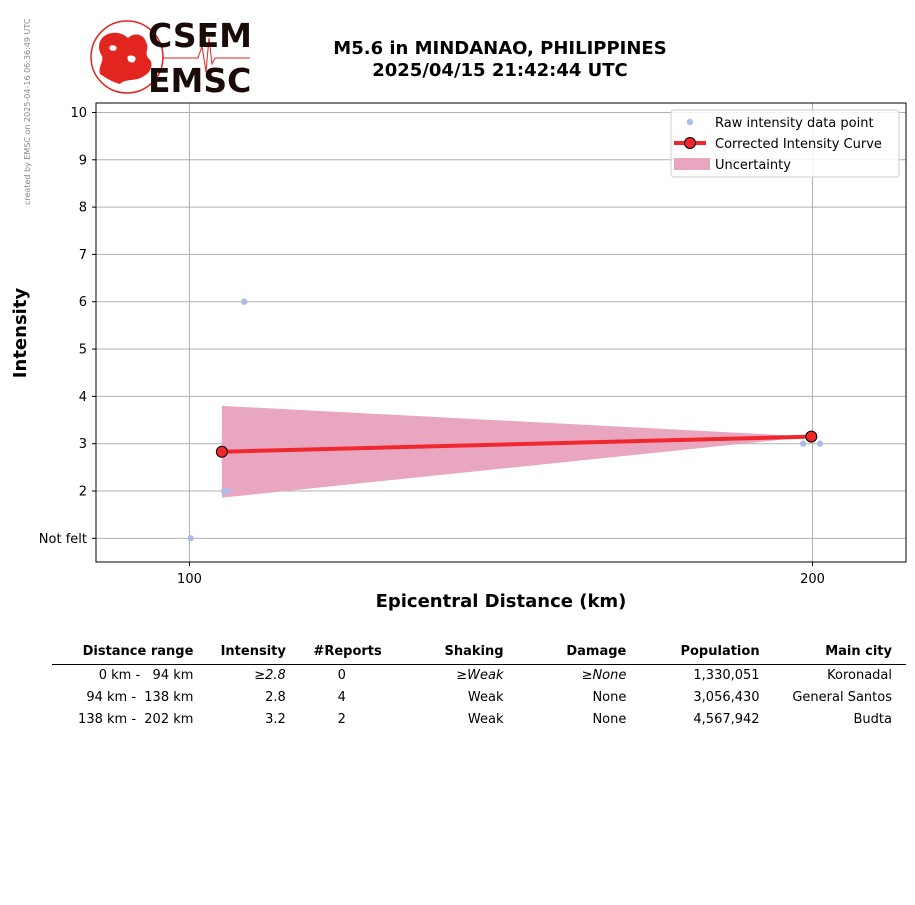 Image resolution: width=915 pixels, height=905 pixels. Describe the element at coordinates (200, 35) in the screenshot. I see `logo-csem-text: CSEM` at that location.